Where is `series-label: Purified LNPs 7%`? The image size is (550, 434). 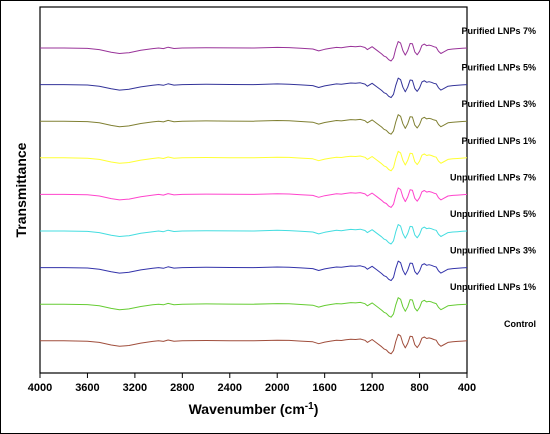
series-label: Purified LNPs 7% is located at coordinates (498, 31).